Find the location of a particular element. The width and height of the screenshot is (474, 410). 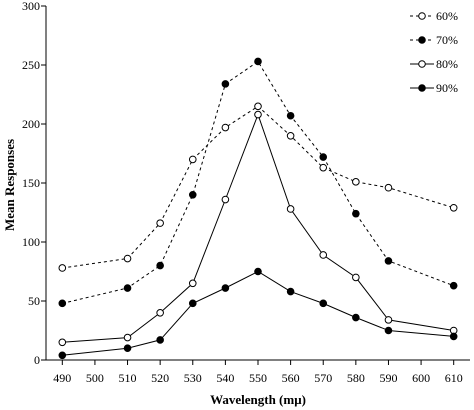

x-tick-label: 570 is located at coordinates (323, 378).